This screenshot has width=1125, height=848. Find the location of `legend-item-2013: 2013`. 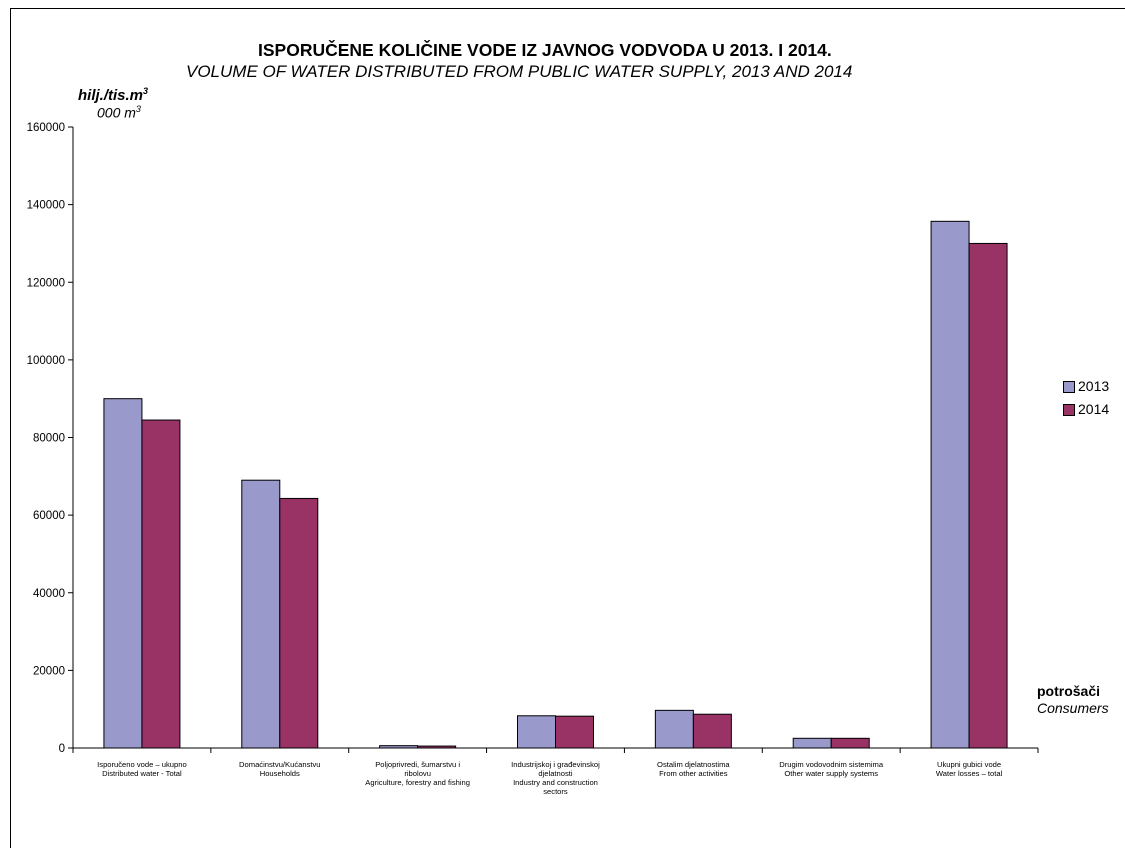

legend-item-2013: 2013 is located at coordinates (1086, 386).